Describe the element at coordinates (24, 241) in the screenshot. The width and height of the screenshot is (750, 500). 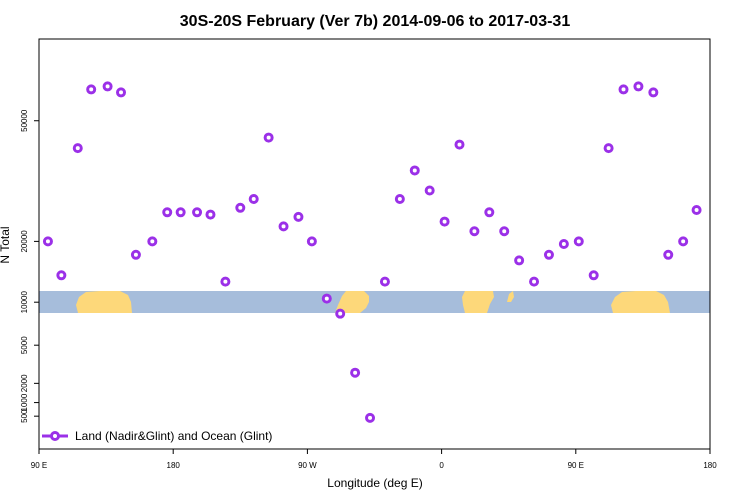
I see `y-tick-label: 20000` at that location.